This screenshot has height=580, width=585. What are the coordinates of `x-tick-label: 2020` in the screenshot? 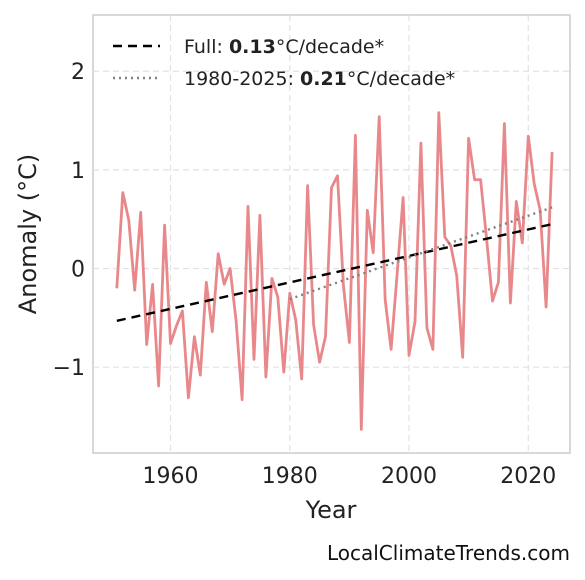 It's located at (528, 476).